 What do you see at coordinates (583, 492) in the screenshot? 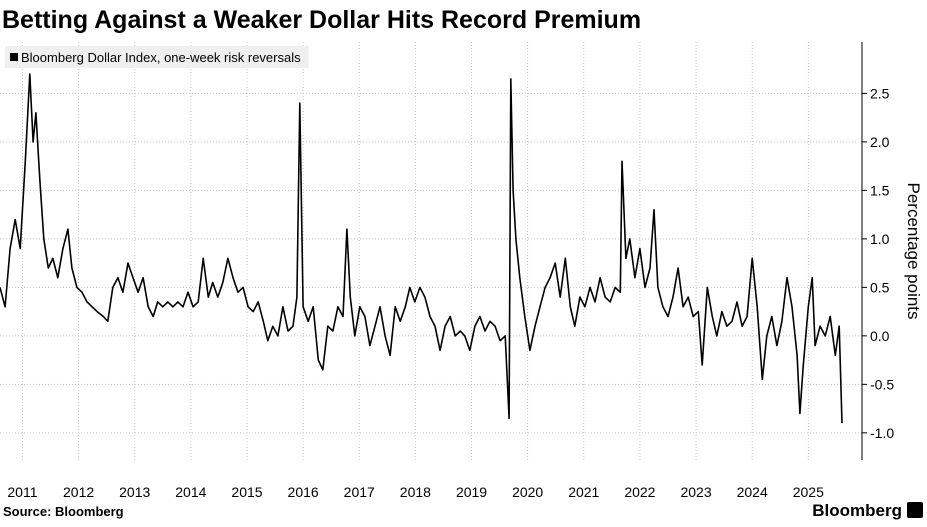
I see `x-tick-label: 2021` at bounding box center [583, 492].